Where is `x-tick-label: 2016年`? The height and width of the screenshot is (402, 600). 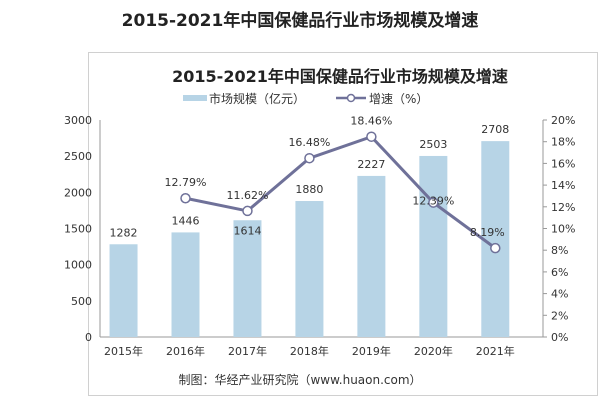 x-tick-label: 2016年 is located at coordinates (185, 351).